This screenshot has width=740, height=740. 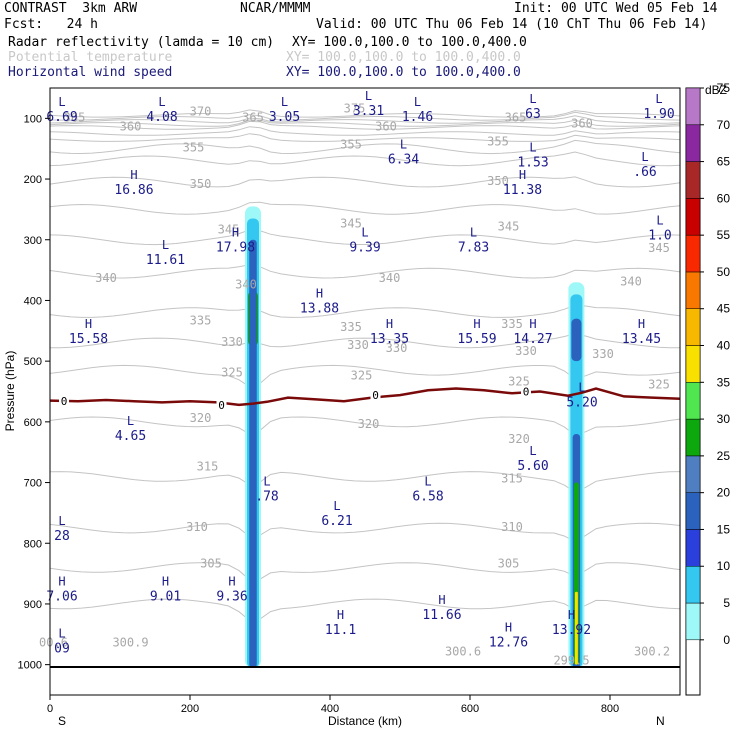 I want to click on wind-extremum-value: 9.39, so click(x=364, y=248).